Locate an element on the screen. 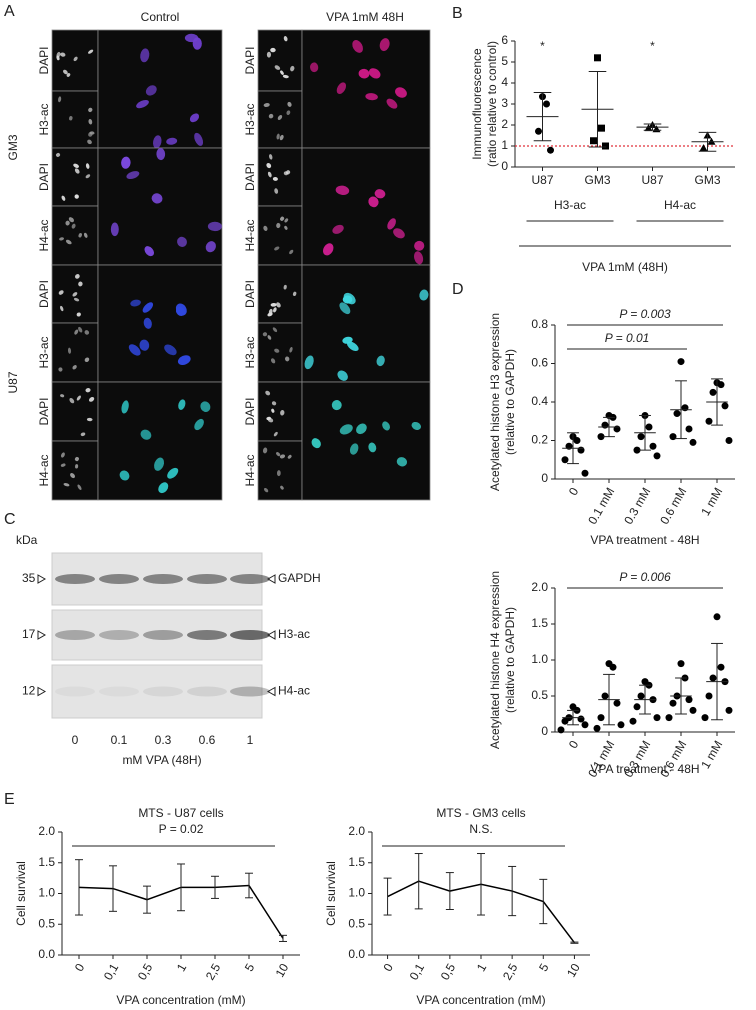 Image resolution: width=756 pixels, height=1010 pixels. unit-label: kDa is located at coordinates (27, 540).